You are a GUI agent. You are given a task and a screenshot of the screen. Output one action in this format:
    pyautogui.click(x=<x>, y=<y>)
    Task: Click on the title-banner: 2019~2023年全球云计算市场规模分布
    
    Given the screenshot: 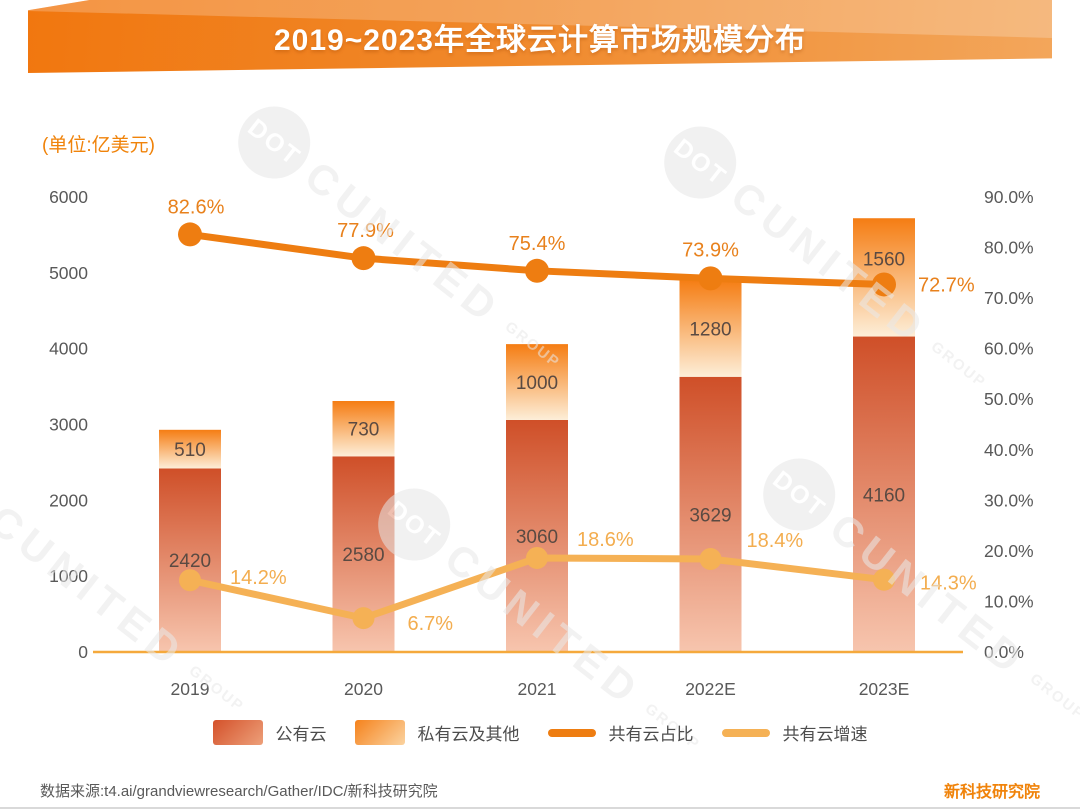 What is the action you would take?
    pyautogui.click(x=540, y=36)
    